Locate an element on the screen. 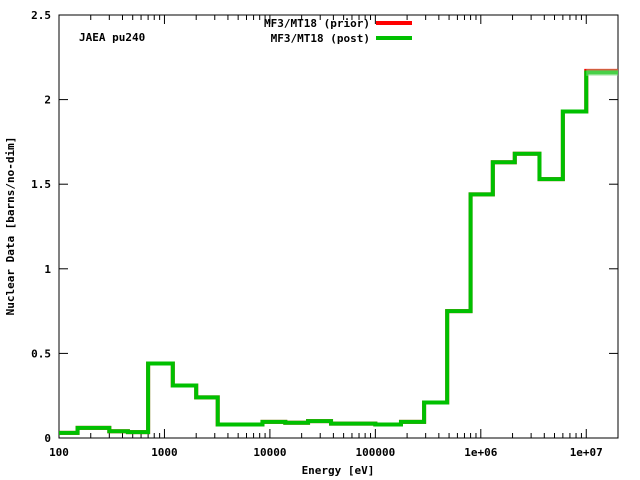  y-tick-label: 2 is located at coordinates (47, 100).